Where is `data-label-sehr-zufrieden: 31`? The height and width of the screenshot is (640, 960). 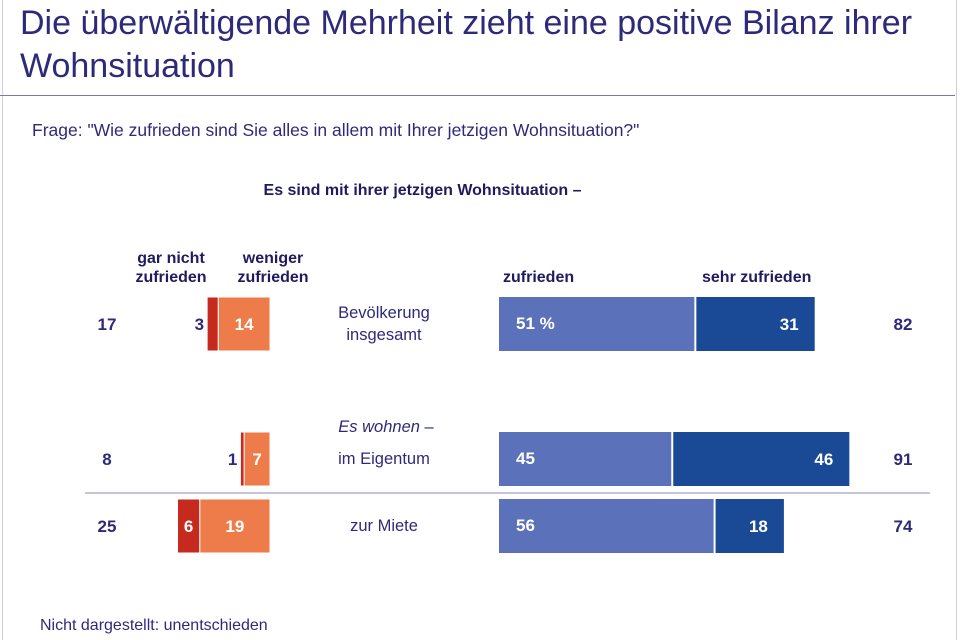
data-label-sehr-zufrieden: 31 is located at coordinates (789, 324).